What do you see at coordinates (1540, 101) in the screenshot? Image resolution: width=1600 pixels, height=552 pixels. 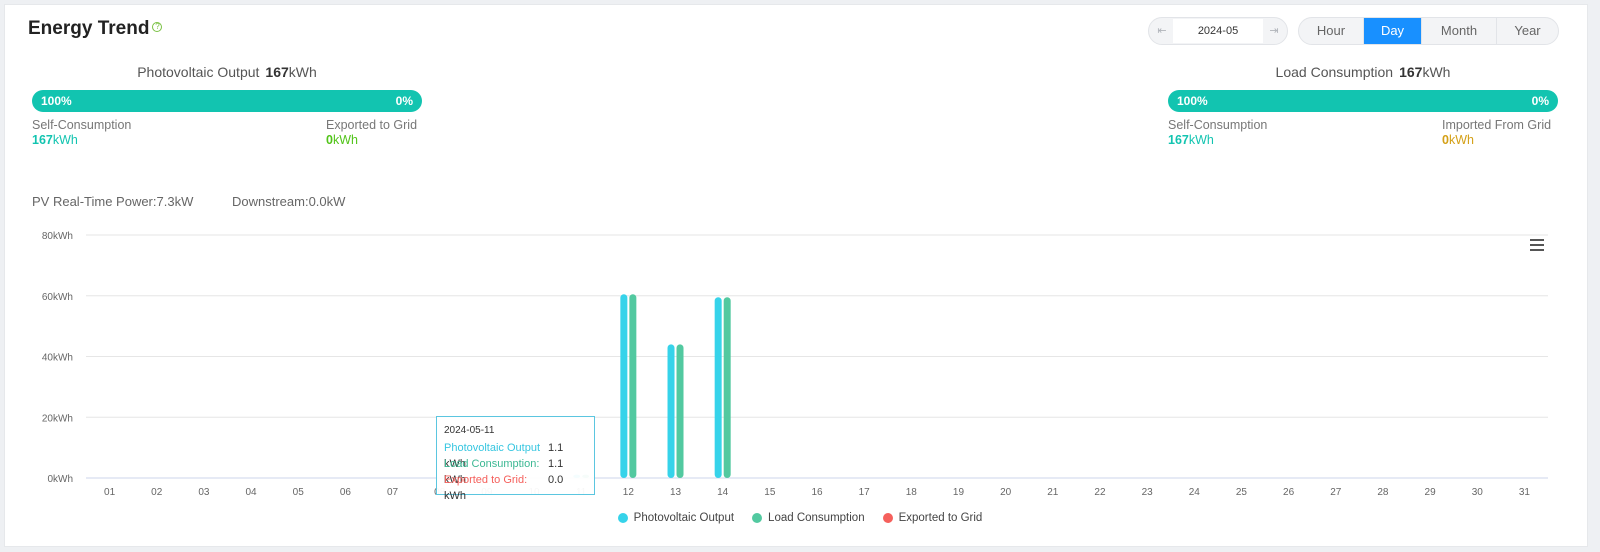 I see `load-import-percent: 0%` at bounding box center [1540, 101].